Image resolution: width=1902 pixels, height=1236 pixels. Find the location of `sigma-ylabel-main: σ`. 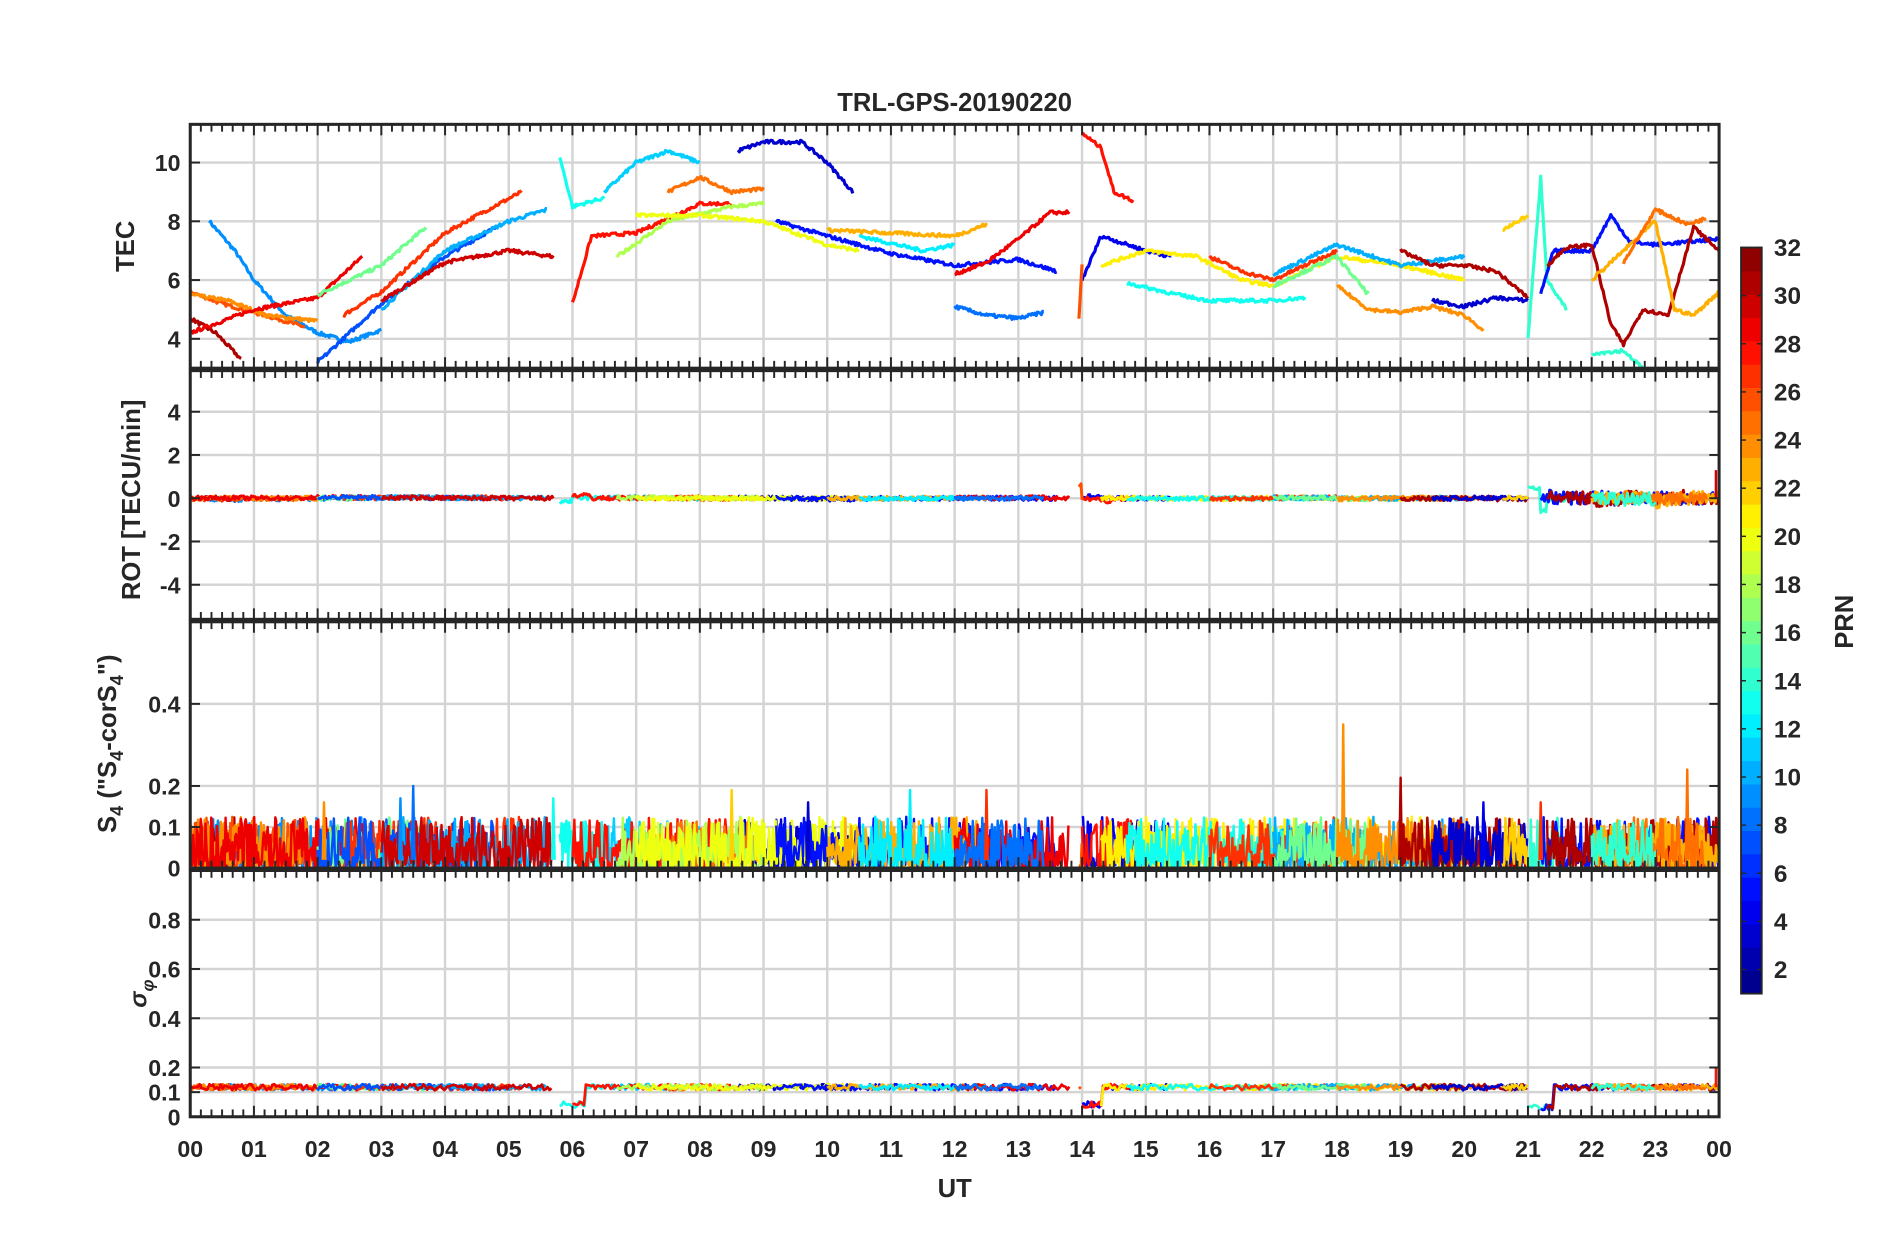

sigma-ylabel-main: σ is located at coordinates (138, 999).